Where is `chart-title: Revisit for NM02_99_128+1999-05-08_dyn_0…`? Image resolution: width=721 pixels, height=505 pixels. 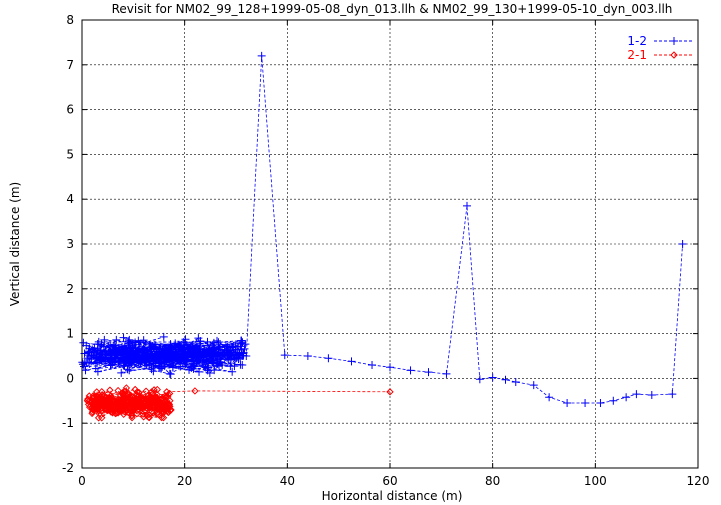 chart-title: Revisit for NM02_99_128+1999-05-08_dyn_0… is located at coordinates (392, 9).